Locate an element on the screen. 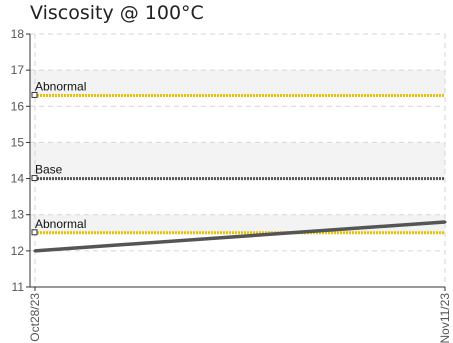  series is located at coordinates (240, 236).